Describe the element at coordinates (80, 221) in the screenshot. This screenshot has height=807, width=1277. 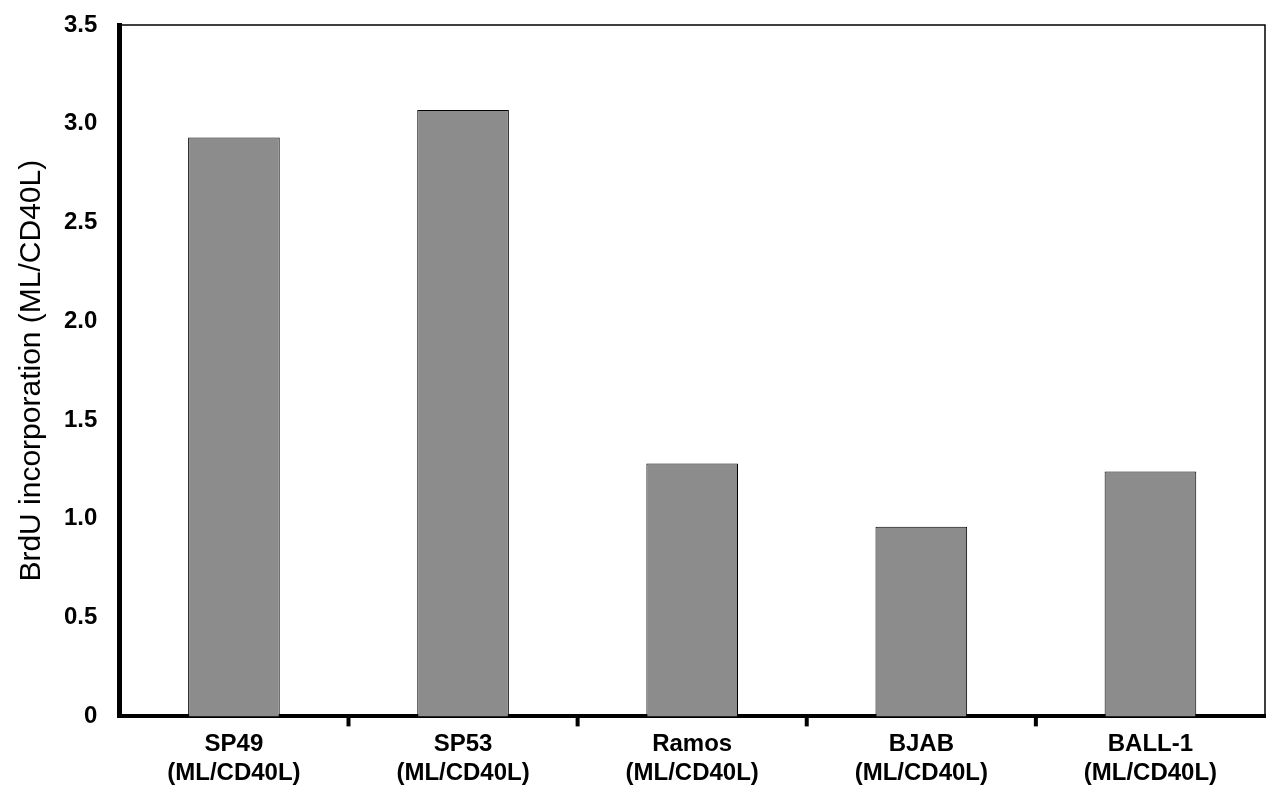
I see `y-tick-label: 2.5` at that location.